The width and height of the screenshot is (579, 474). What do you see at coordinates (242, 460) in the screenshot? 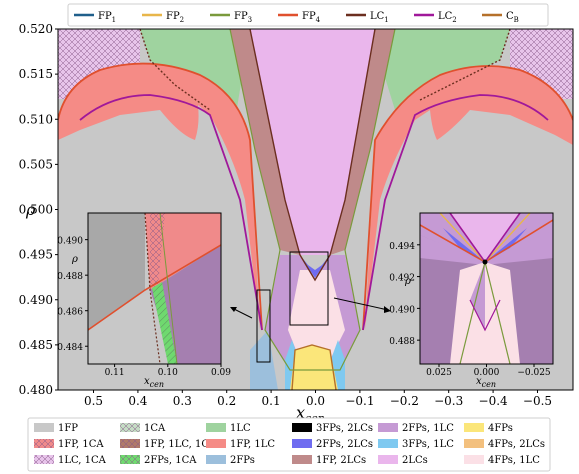
I see `legend-region-label: 2FPs` at bounding box center [242, 460].